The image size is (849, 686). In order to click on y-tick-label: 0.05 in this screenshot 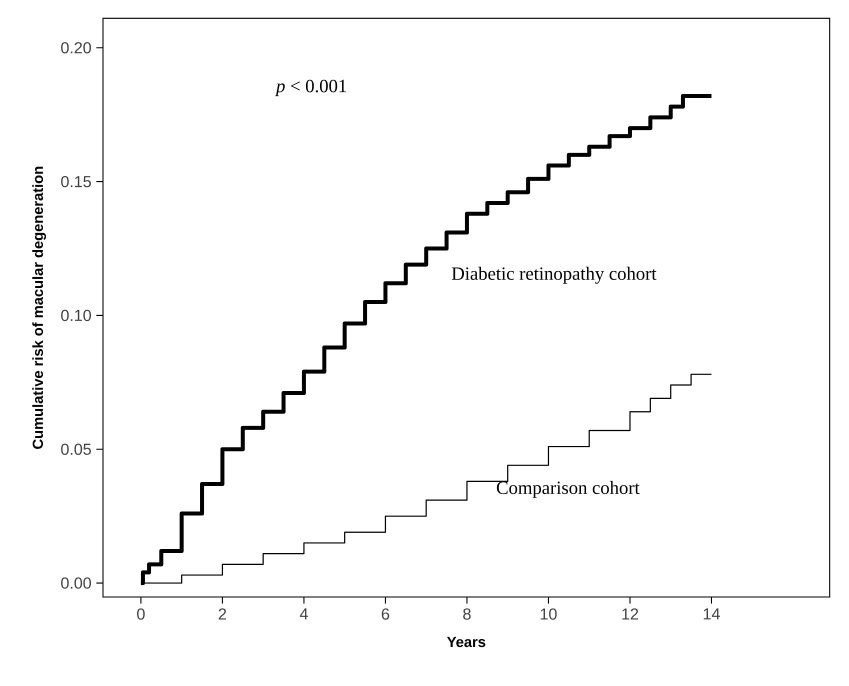, I will do `click(76, 449)`.